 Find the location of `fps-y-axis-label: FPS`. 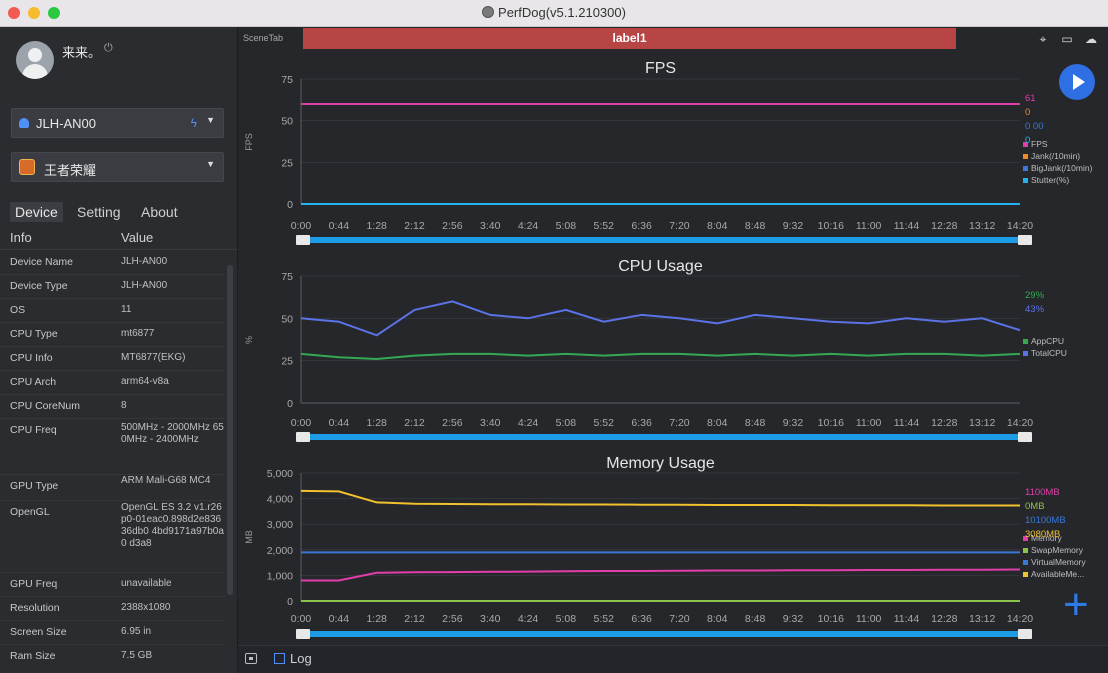

fps-y-axis-label: FPS is located at coordinates (249, 142).